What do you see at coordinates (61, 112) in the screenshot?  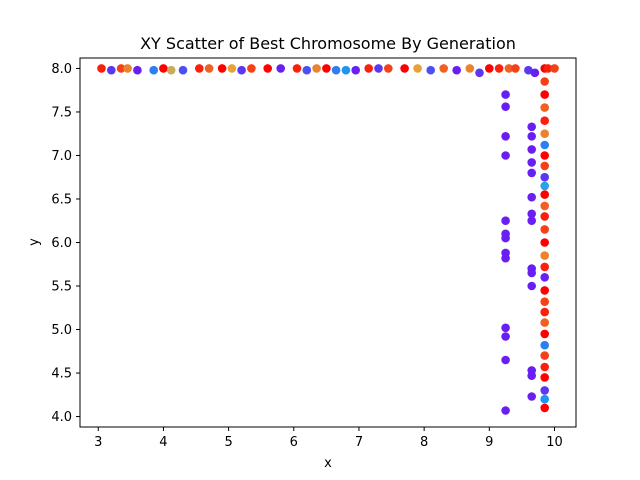 I see `y-tick-label: 7.5` at bounding box center [61, 112].